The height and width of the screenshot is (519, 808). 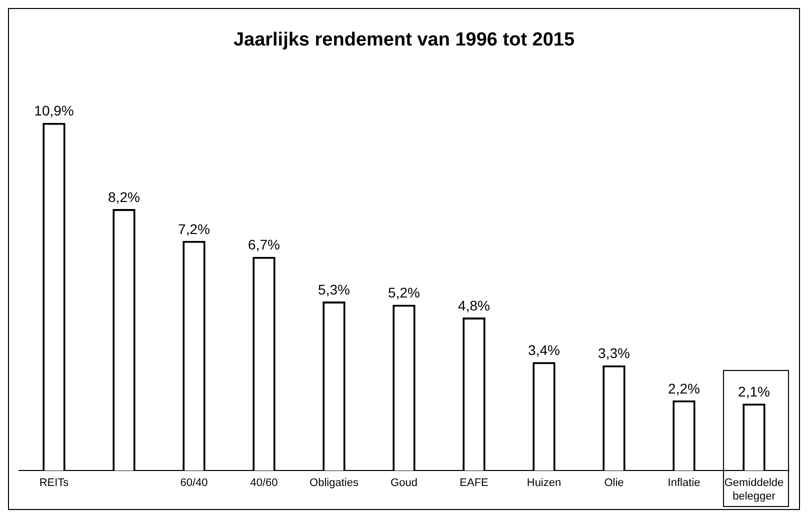 I want to click on data-label: 3,4%, so click(x=544, y=350).